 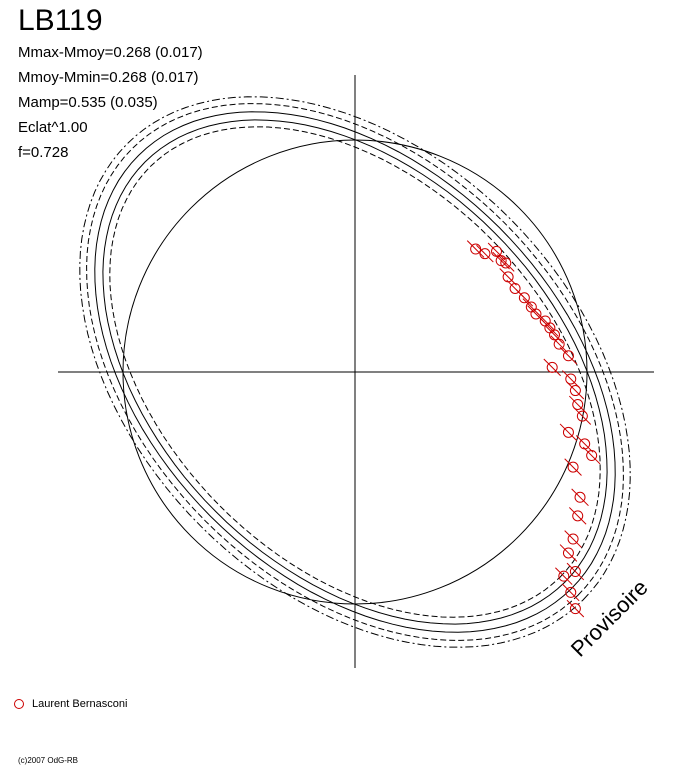 I want to click on stat-amplitude: Mamp=0.535 (0.035), so click(x=88, y=102).